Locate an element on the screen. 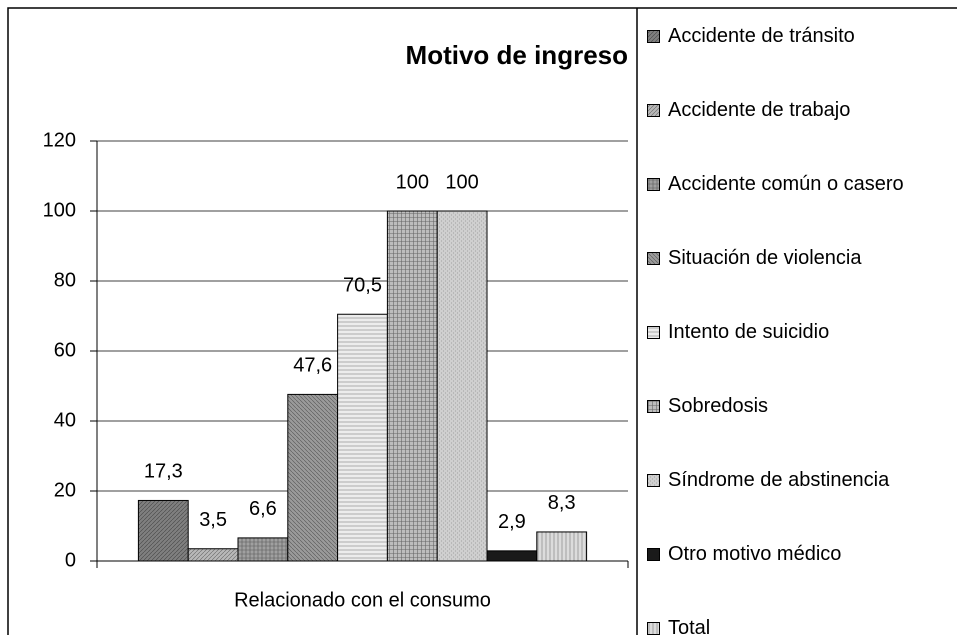 This screenshot has height=635, width=957. legend-item: Sobredosis is located at coordinates (799, 406).